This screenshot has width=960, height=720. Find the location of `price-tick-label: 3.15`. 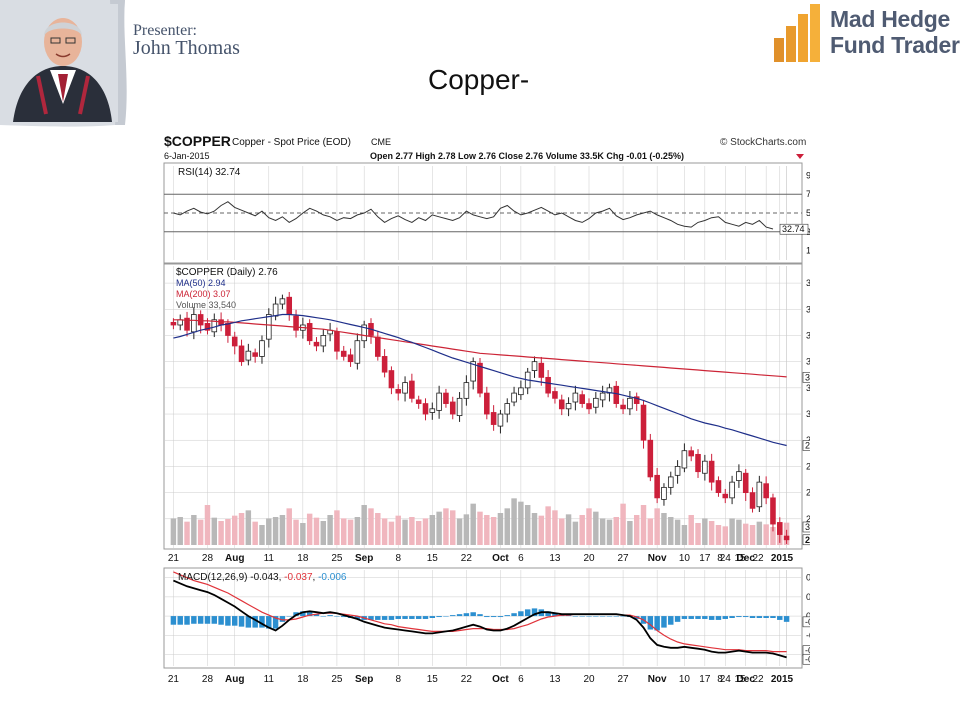

price-tick-label: 3.15 is located at coordinates (808, 335).